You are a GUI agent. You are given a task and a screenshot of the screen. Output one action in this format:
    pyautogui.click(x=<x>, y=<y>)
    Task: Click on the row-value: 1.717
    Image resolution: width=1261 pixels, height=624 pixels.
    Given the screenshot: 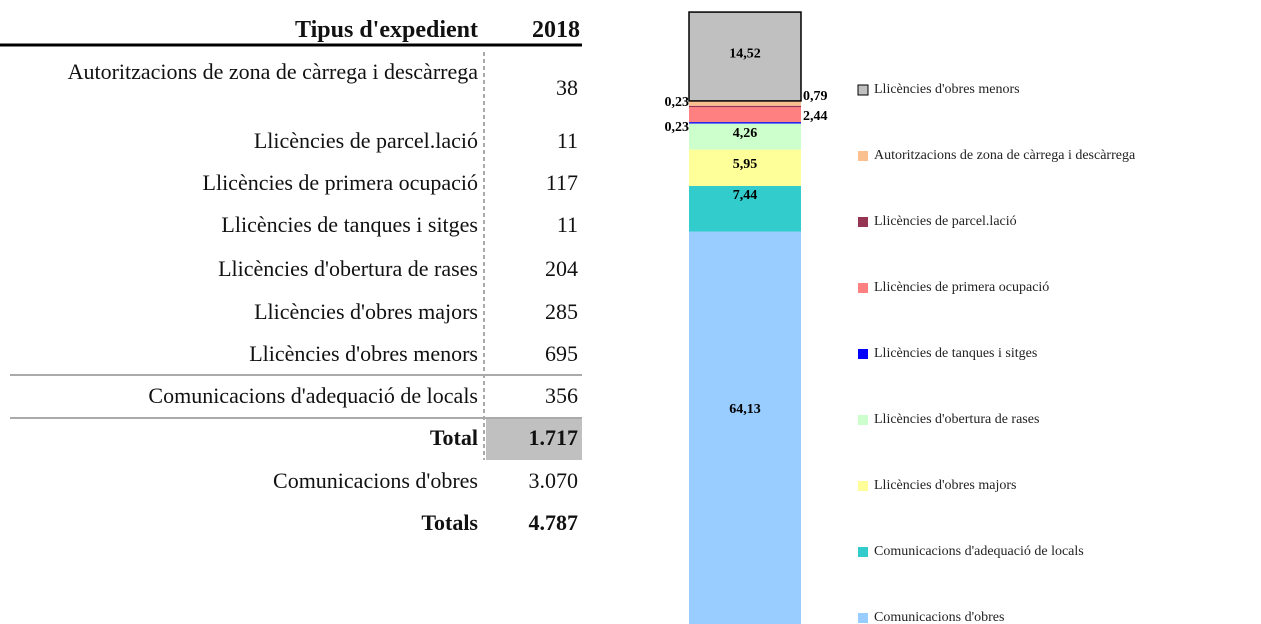 What is the action you would take?
    pyautogui.click(x=553, y=437)
    